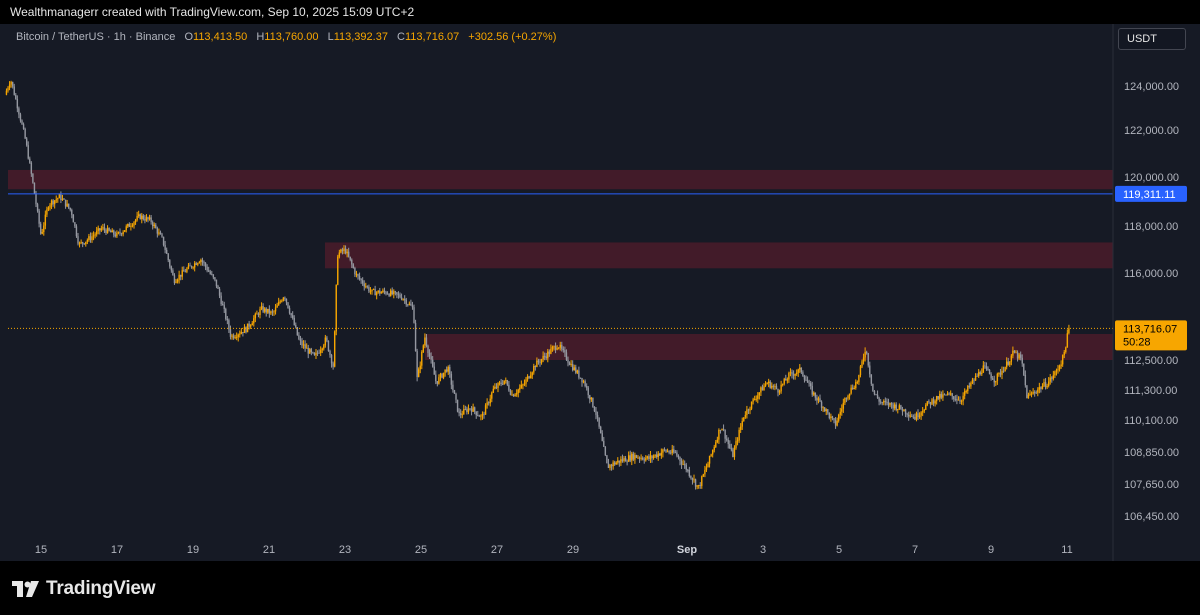 The width and height of the screenshot is (1200, 615). I want to click on price-tick-label: 110,100.00, so click(1151, 421).